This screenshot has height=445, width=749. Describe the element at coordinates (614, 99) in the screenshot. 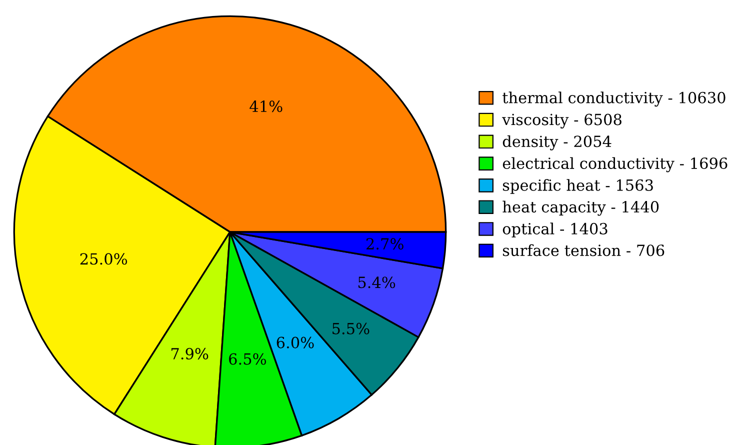

I see `legend-label: thermal conductivity - 10630` at that location.